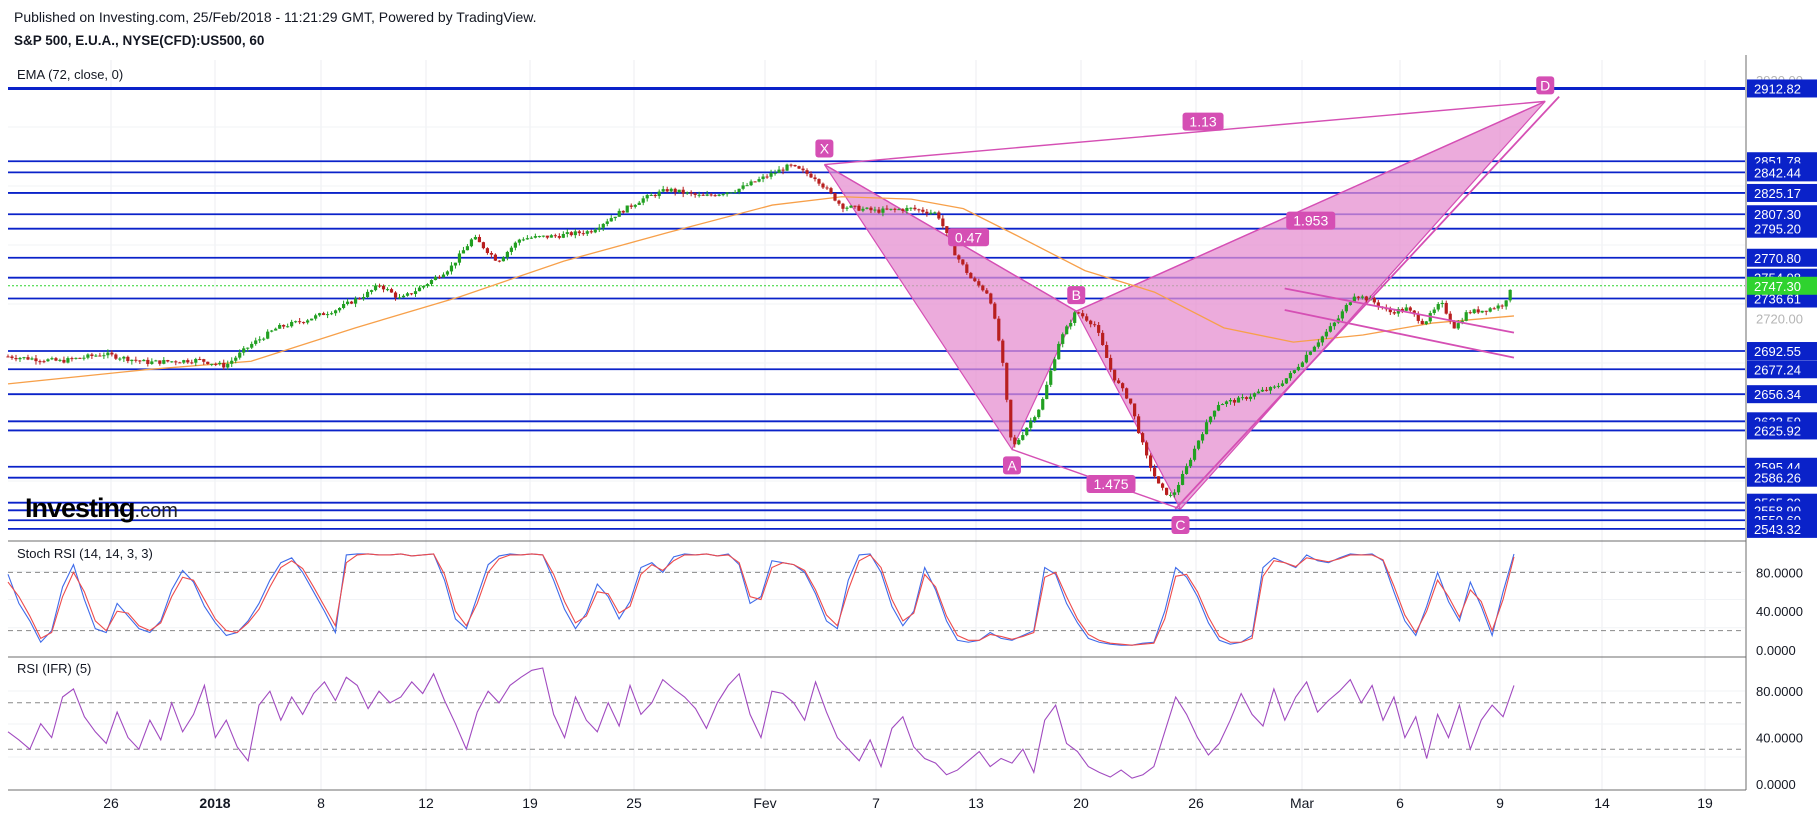 The width and height of the screenshot is (1817, 821). What do you see at coordinates (1777, 430) in the screenshot?
I see `price-axis-label: 2625.92` at bounding box center [1777, 430].